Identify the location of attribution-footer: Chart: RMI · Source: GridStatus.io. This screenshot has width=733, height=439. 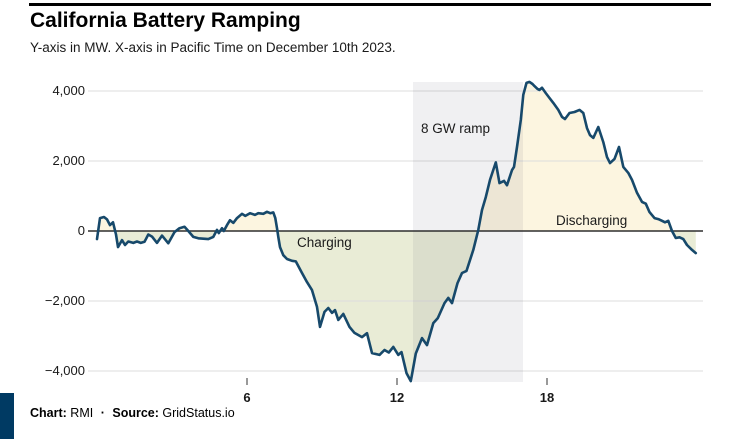
(132, 413).